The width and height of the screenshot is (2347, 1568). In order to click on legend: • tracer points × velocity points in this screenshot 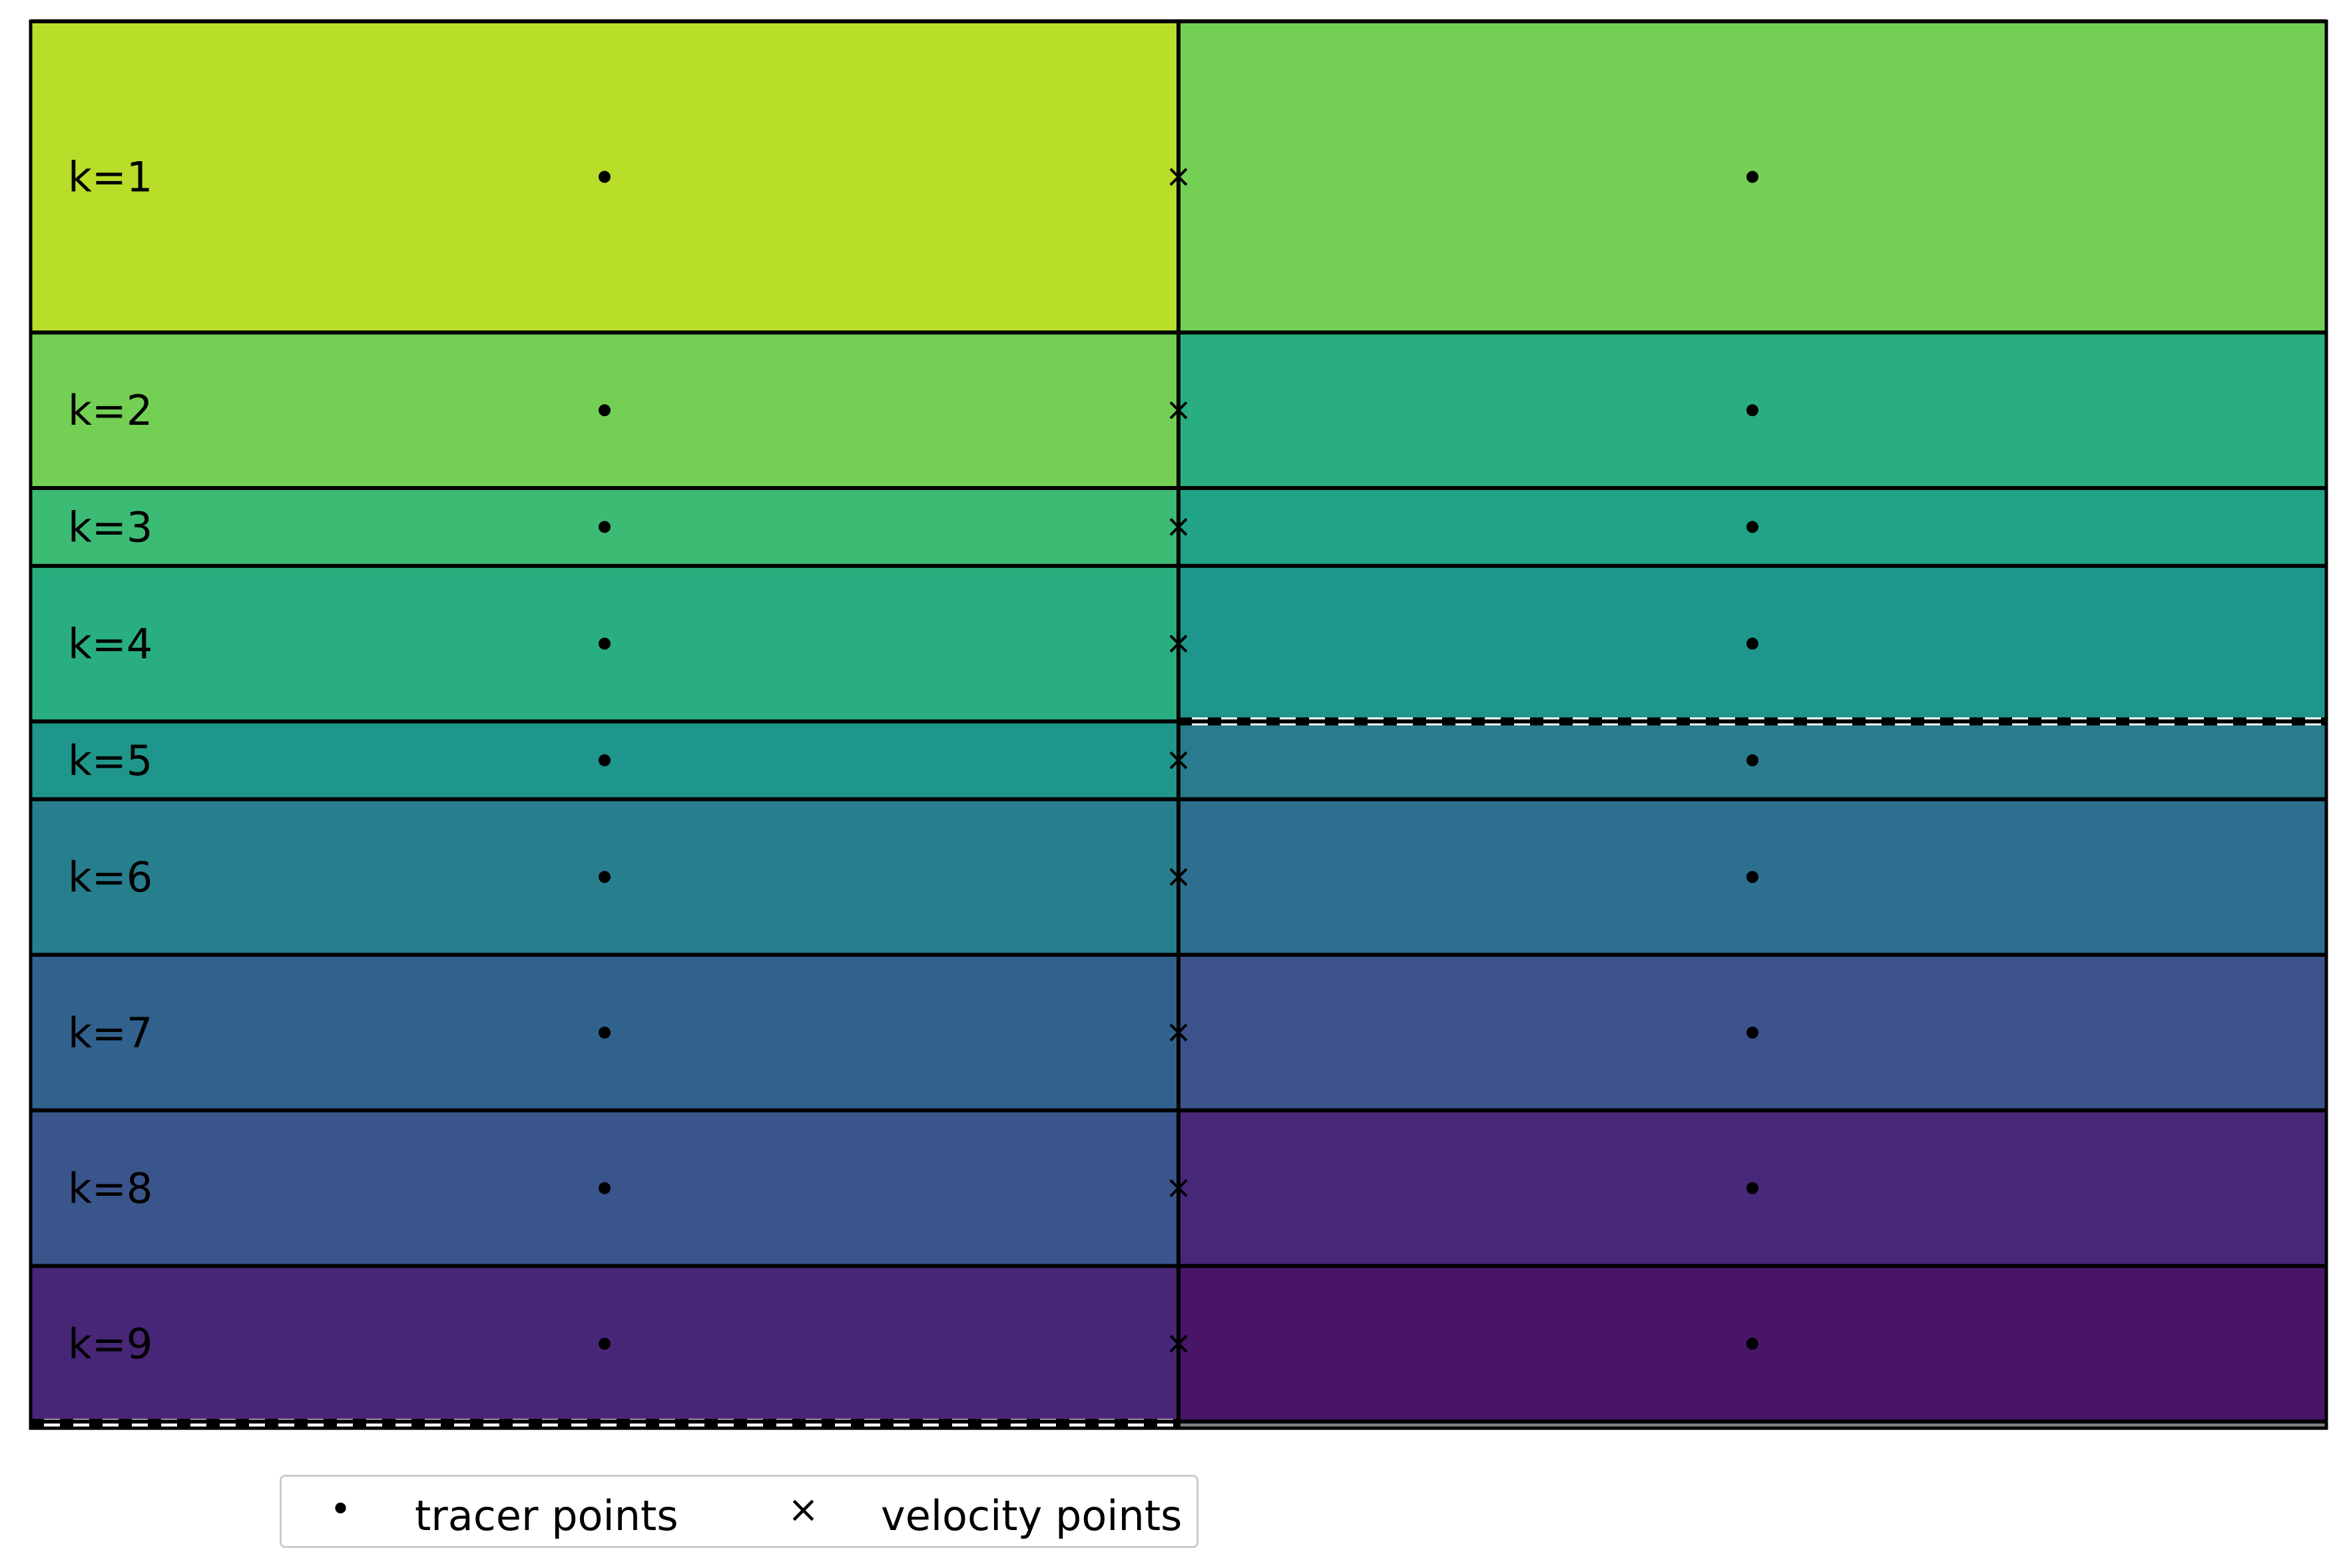, I will do `click(739, 1511)`.